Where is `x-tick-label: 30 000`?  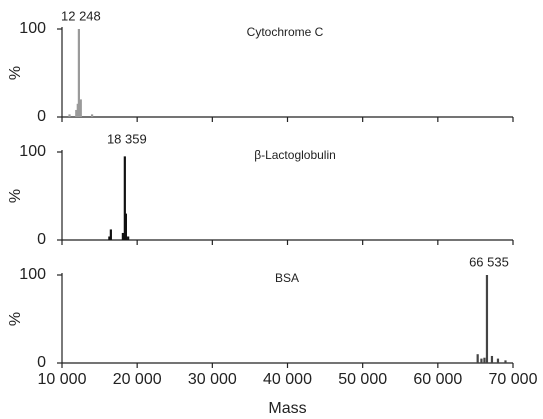 x-tick-label: 30 000 is located at coordinates (212, 379).